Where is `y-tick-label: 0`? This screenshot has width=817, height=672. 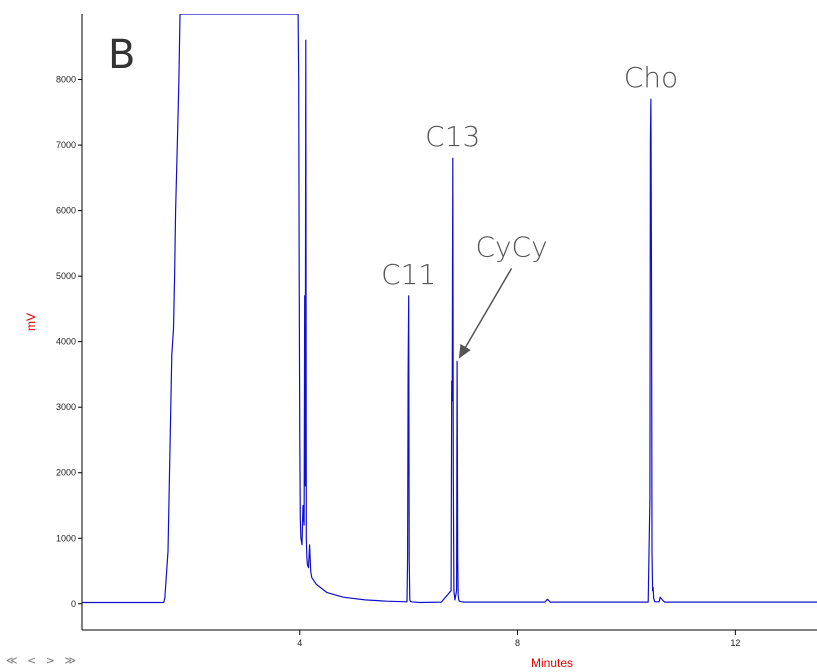 y-tick-label: 0 is located at coordinates (73, 604).